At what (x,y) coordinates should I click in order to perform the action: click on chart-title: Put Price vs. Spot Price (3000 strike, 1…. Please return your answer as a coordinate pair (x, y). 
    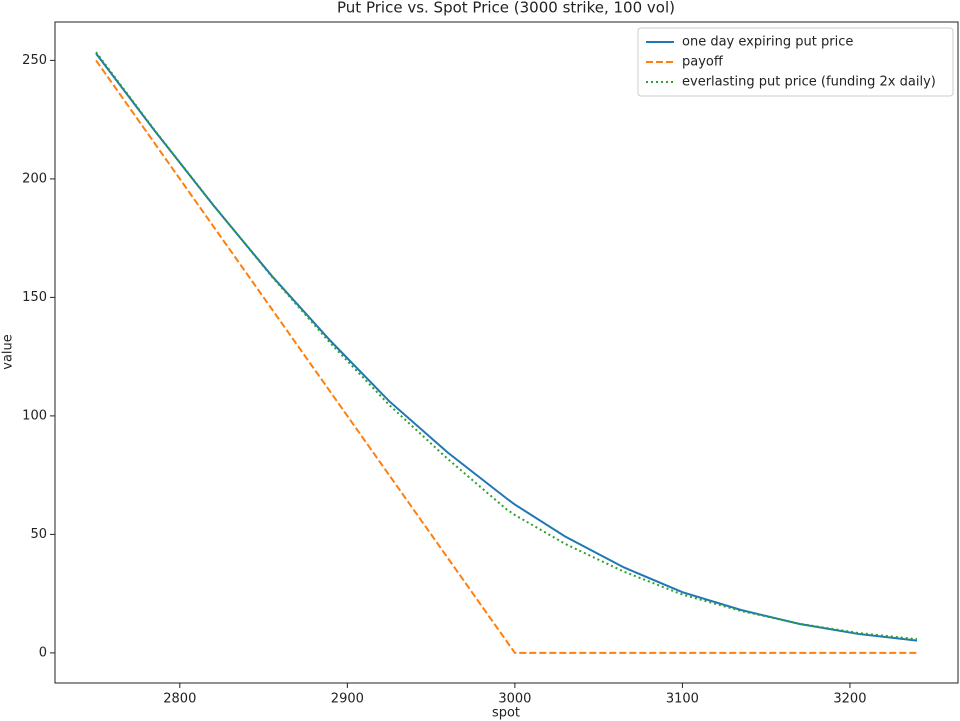
    Looking at the image, I should click on (506, 8).